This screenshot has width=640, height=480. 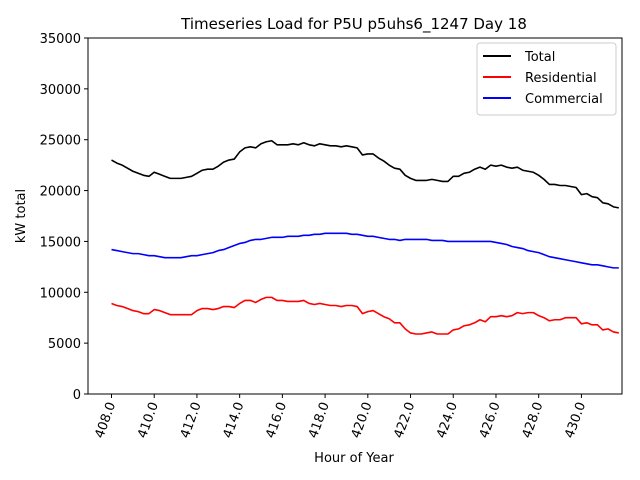 What do you see at coordinates (365, 174) in the screenshot?
I see `series-line-total` at bounding box center [365, 174].